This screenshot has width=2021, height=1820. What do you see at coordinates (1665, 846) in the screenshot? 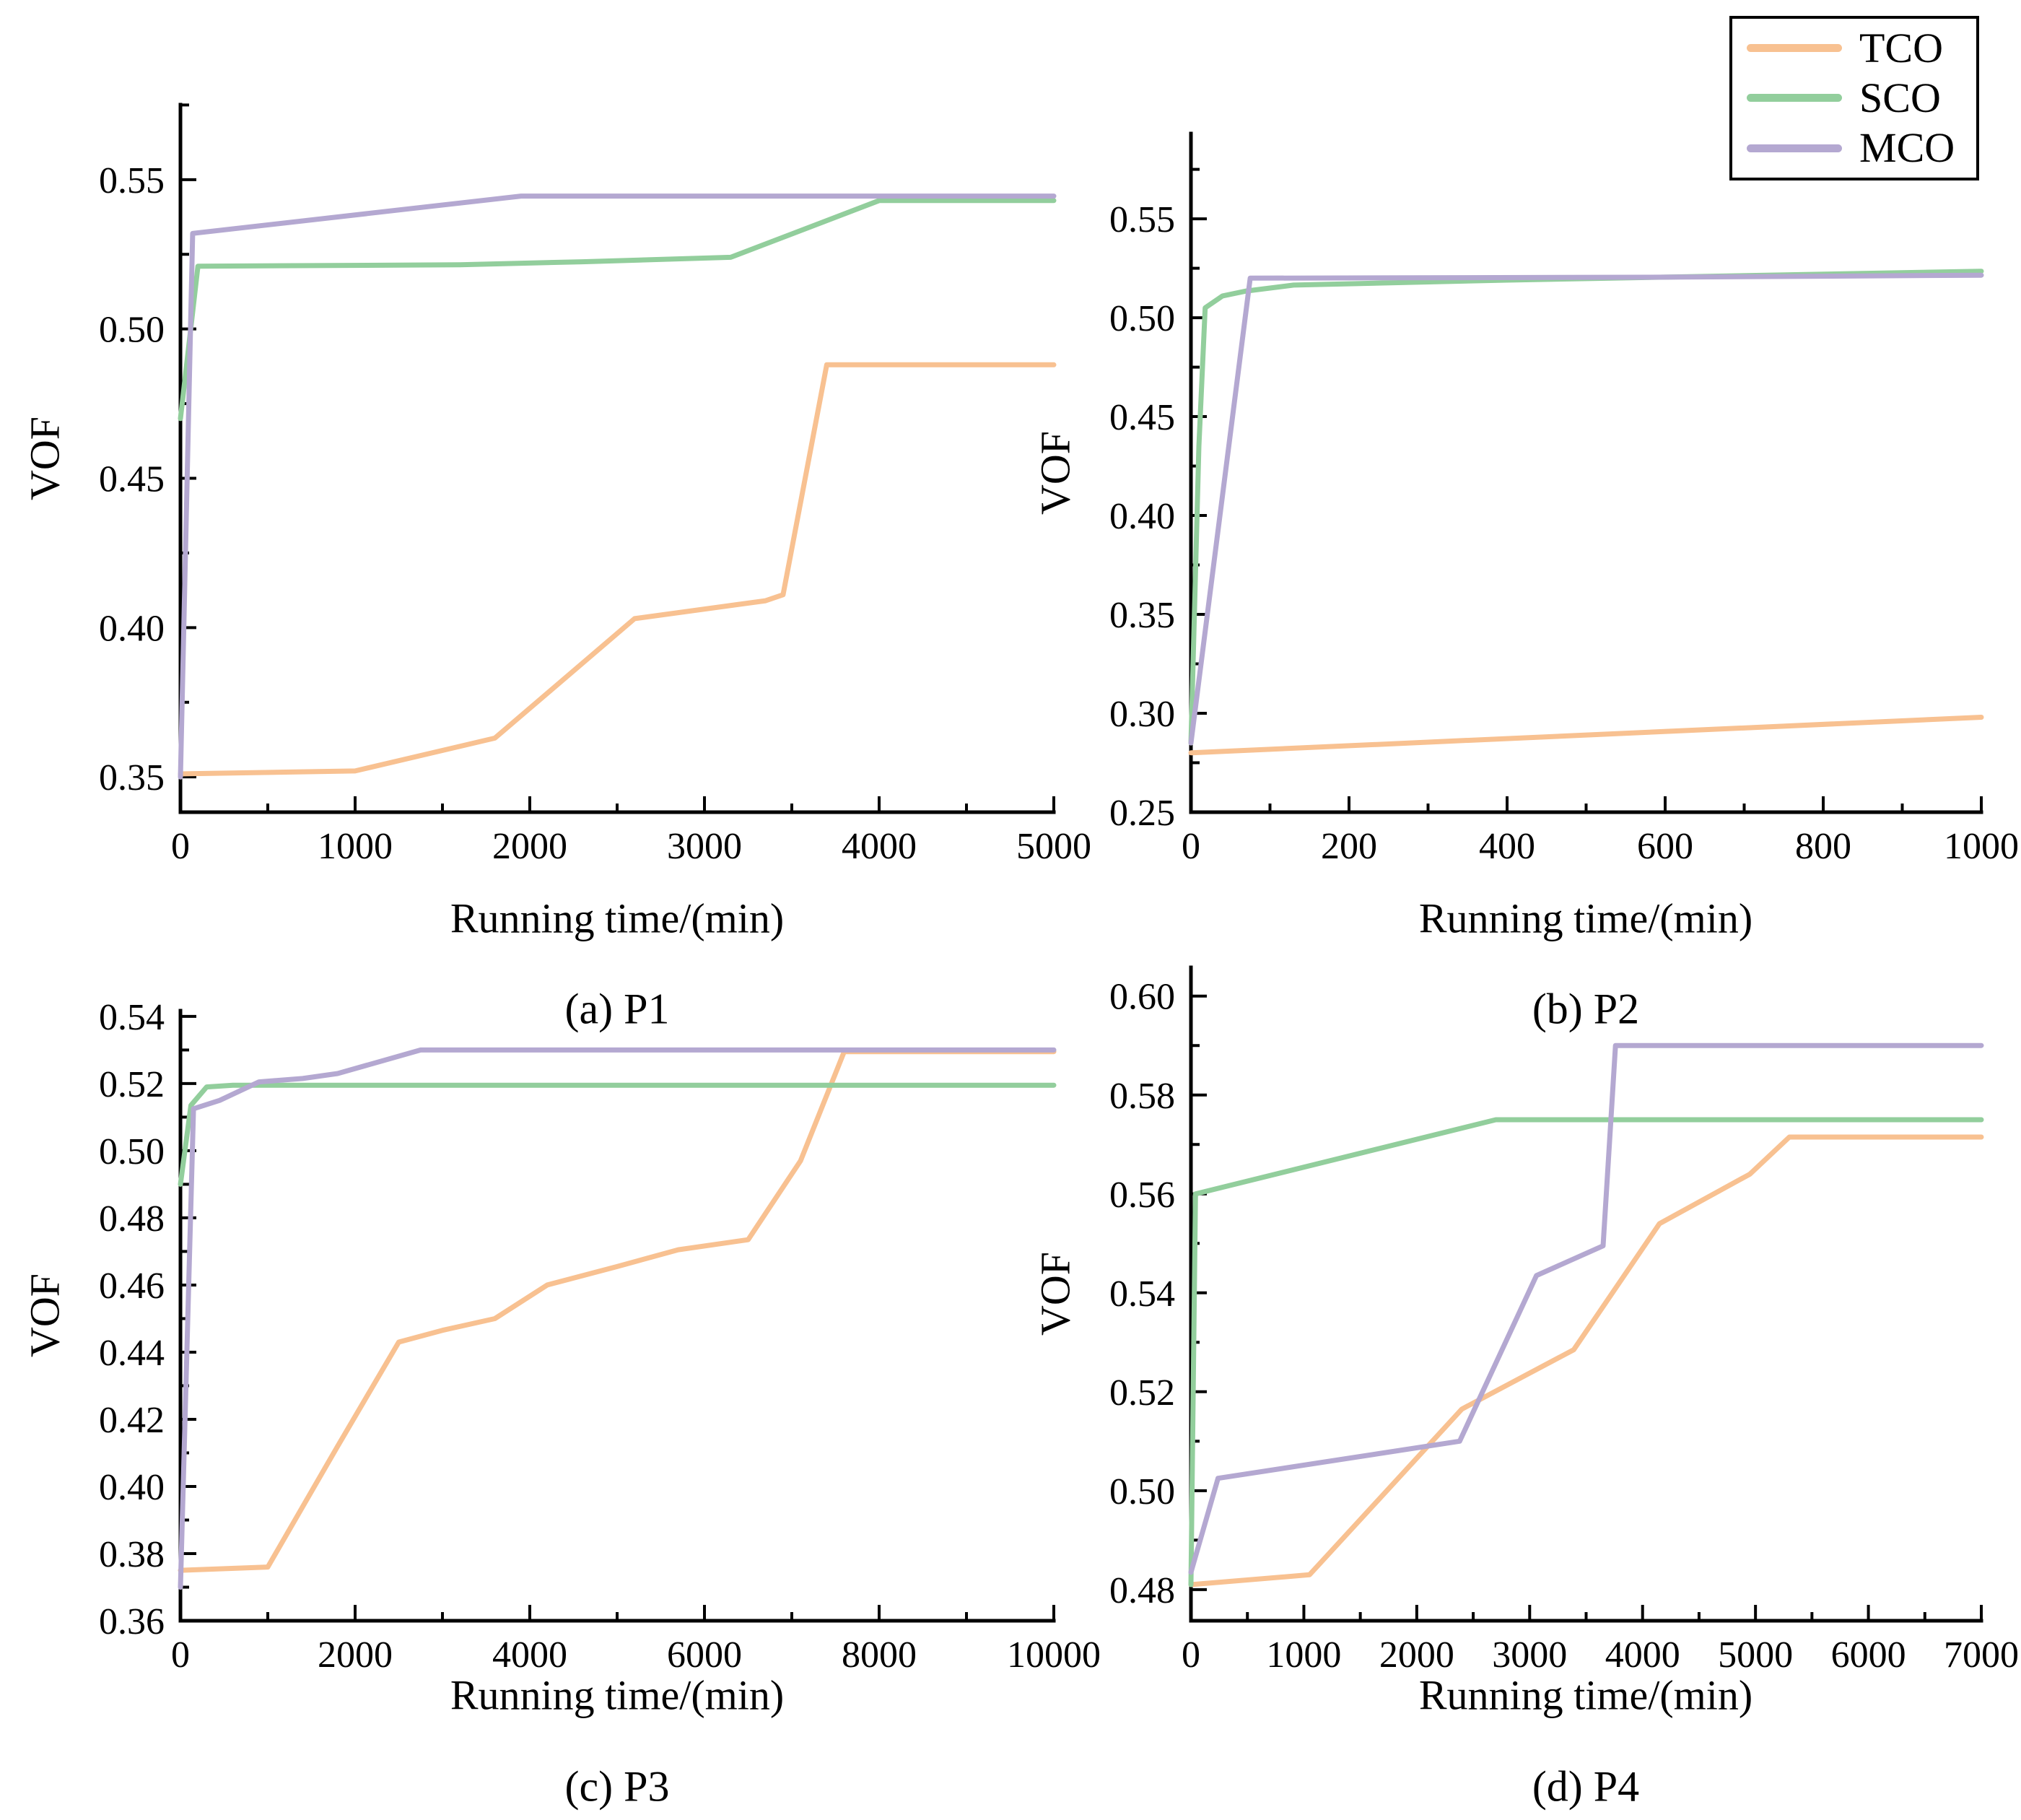
I see `x-tick-label: 600` at bounding box center [1665, 846].